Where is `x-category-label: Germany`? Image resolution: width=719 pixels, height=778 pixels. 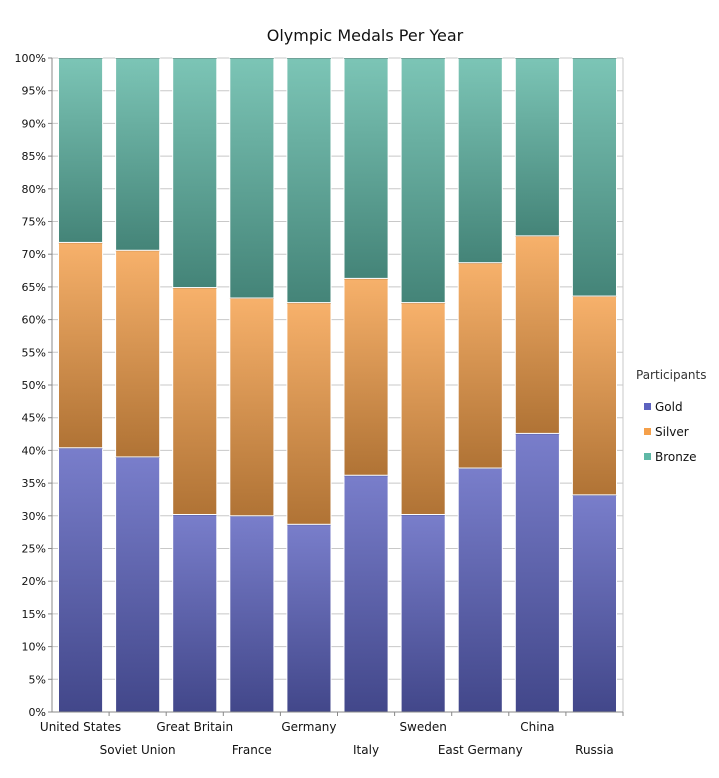 x-category-label: Germany is located at coordinates (308, 727).